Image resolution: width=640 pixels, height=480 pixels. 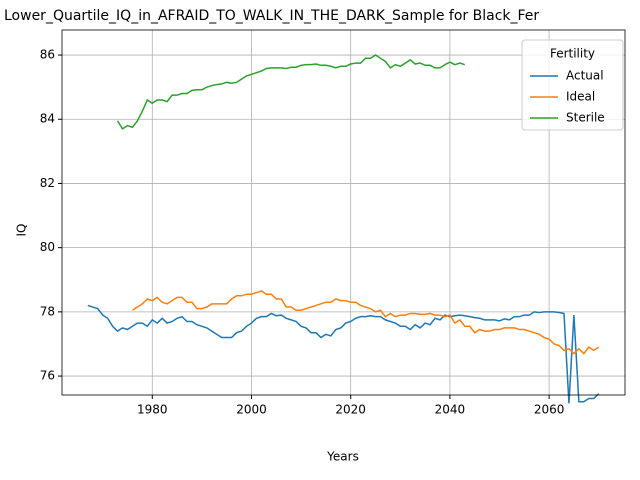 I want to click on y-tick-label: 80, so click(x=47, y=247).